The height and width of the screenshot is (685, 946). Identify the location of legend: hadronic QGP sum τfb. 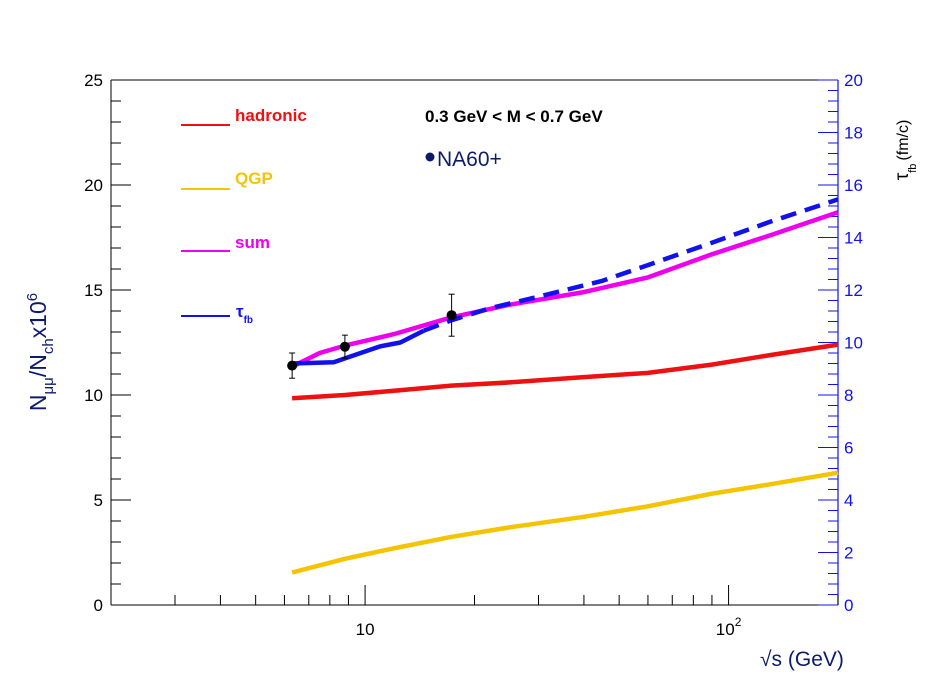
(244, 216).